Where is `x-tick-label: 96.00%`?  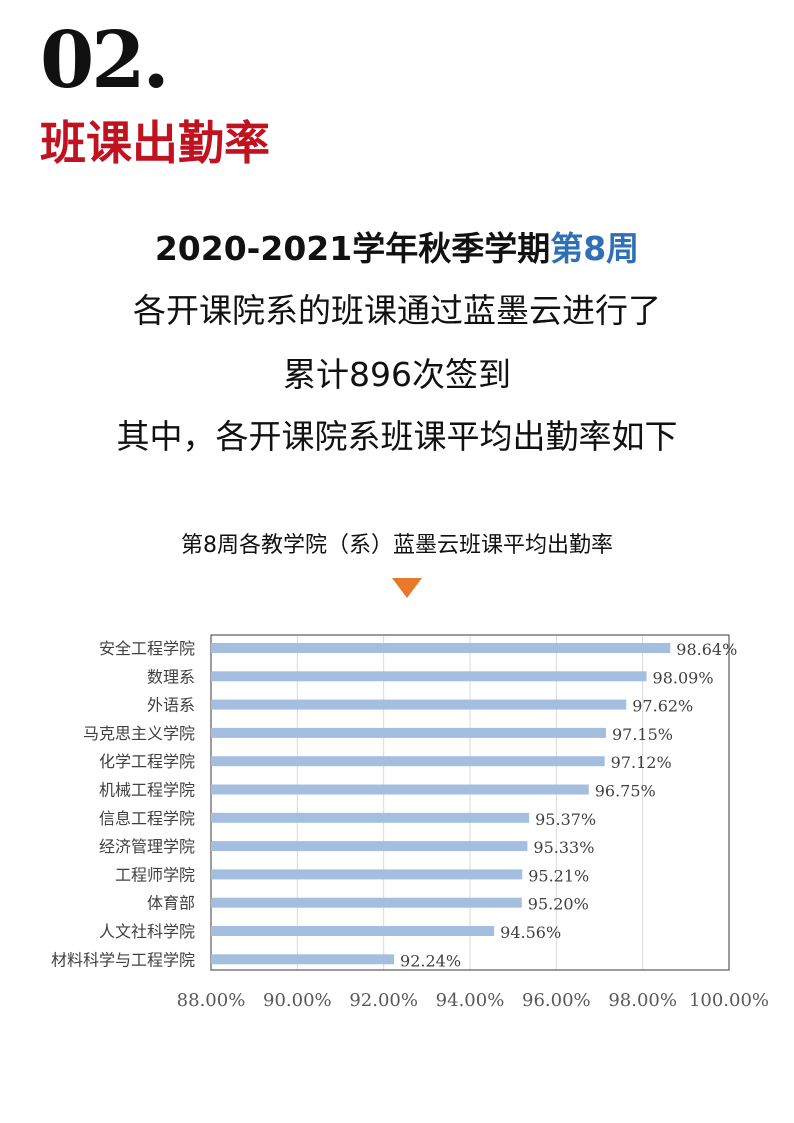
x-tick-label: 96.00% is located at coordinates (556, 1000).